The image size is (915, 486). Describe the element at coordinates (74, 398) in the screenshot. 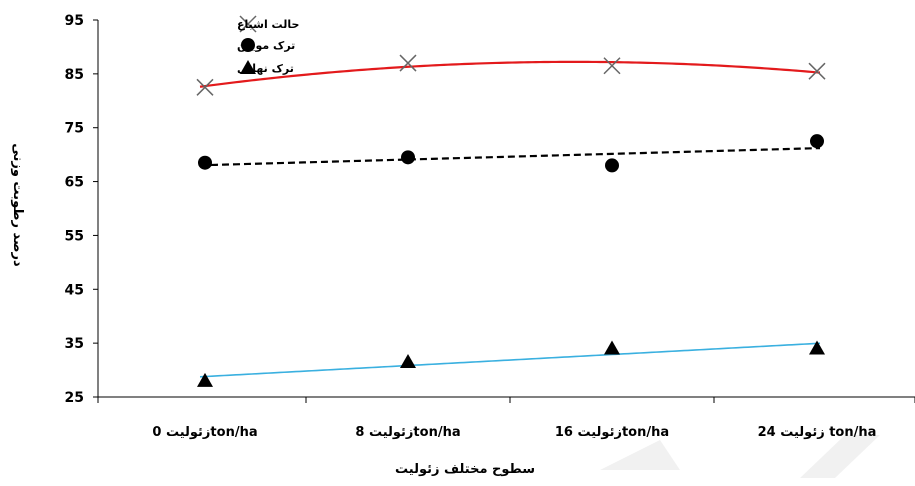

I see `y-tick-label: 25` at that location.